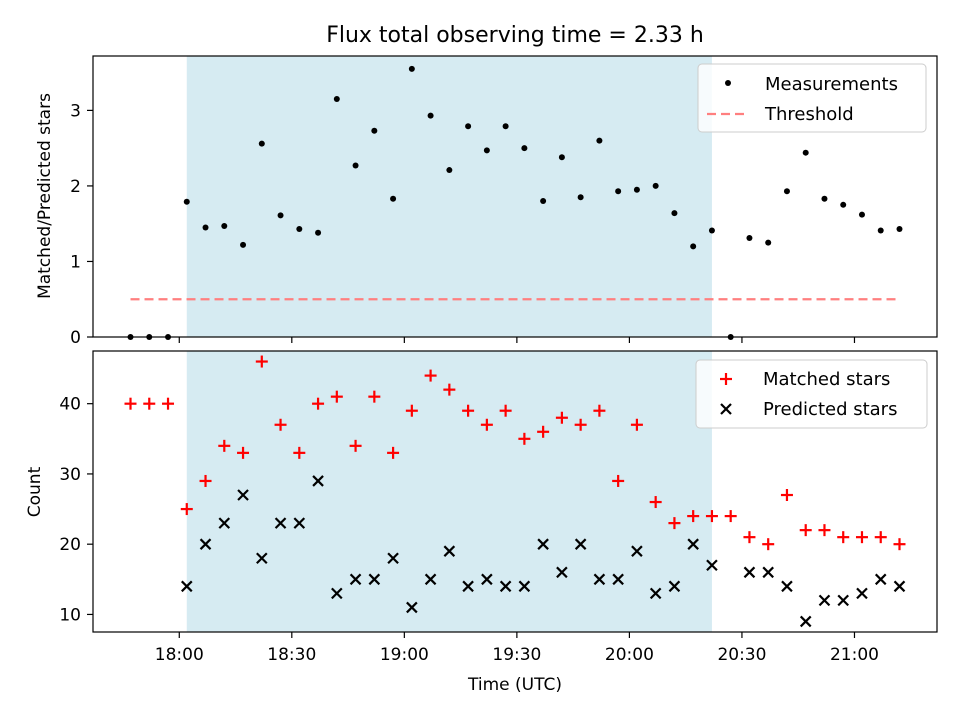  What do you see at coordinates (809, 114) in the screenshot?
I see `legend-threshold-label: Threshold` at bounding box center [809, 114].